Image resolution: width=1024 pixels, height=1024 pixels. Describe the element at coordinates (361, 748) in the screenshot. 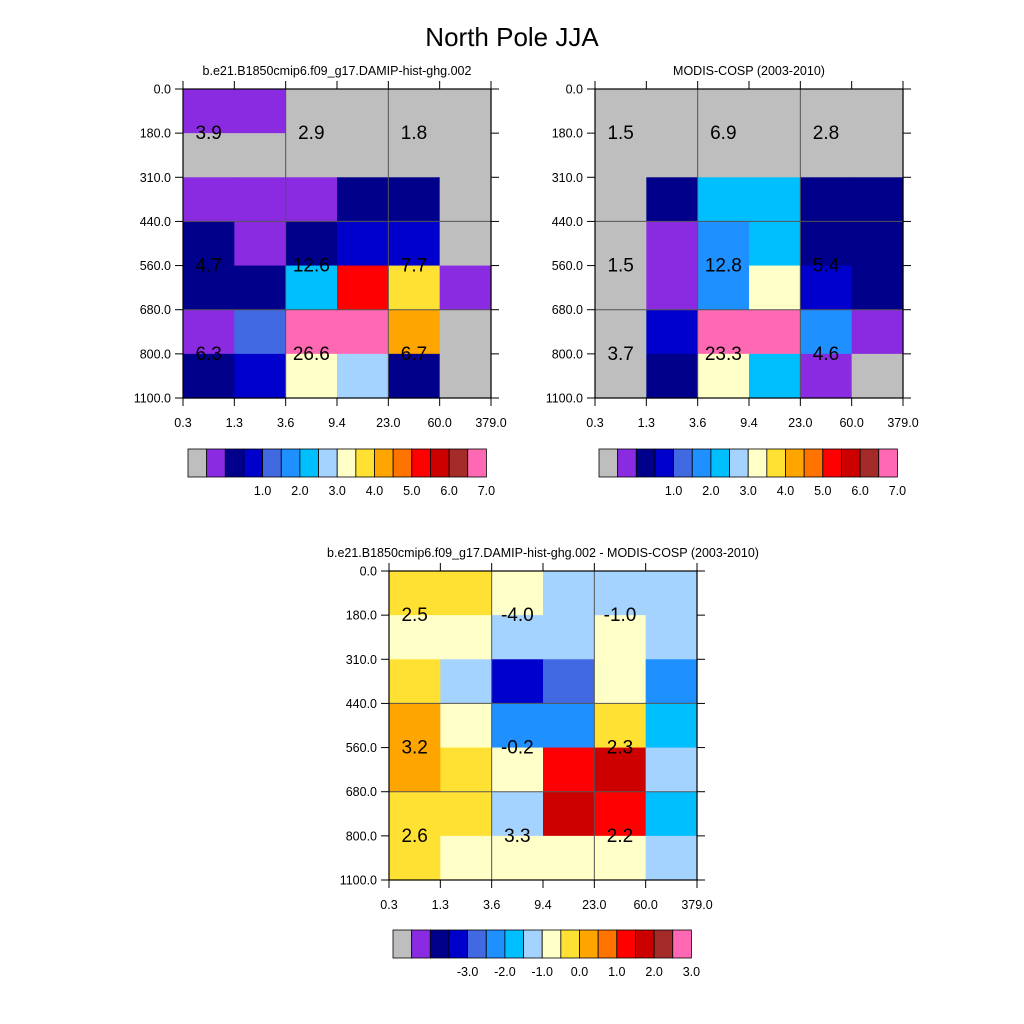

I see `y-tick-label: 560.0` at that location.